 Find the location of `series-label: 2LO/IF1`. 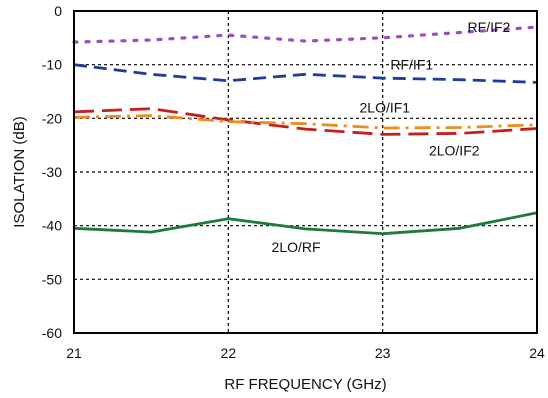

series-label: 2LO/IF1 is located at coordinates (385, 108).